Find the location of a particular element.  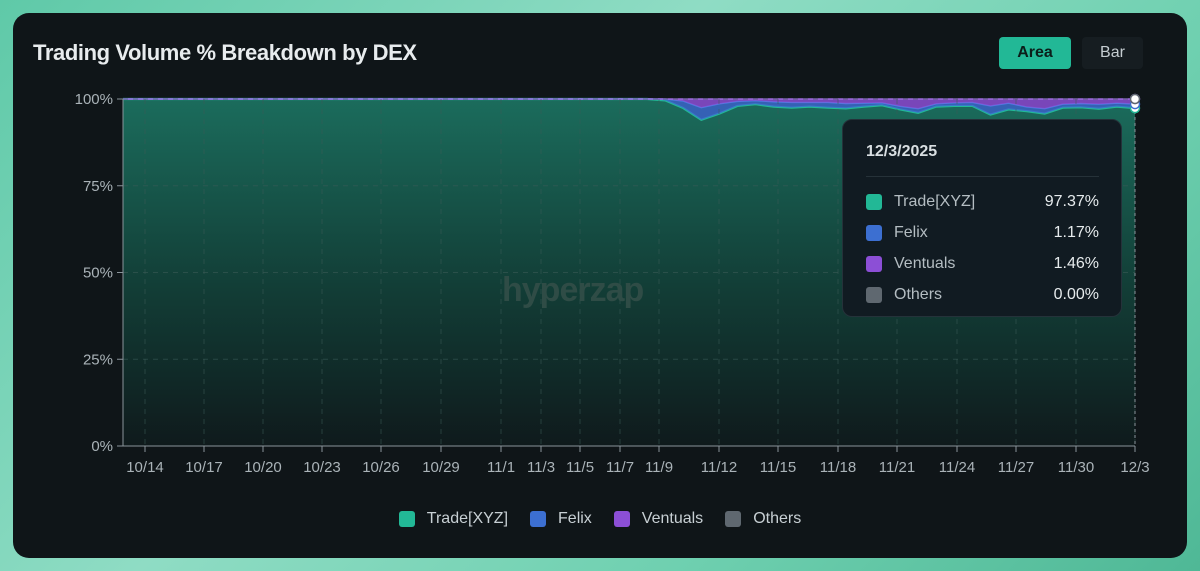

x-tick-label: 12/3 is located at coordinates (1134, 467).